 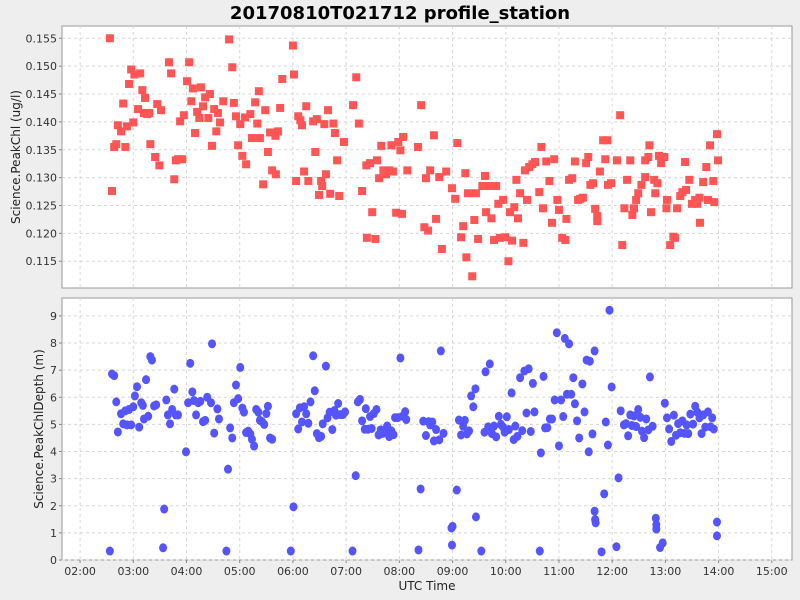 I want to click on y-axis-label-peakchldepth: Science.PeakChlDepth (m), so click(x=39, y=429).